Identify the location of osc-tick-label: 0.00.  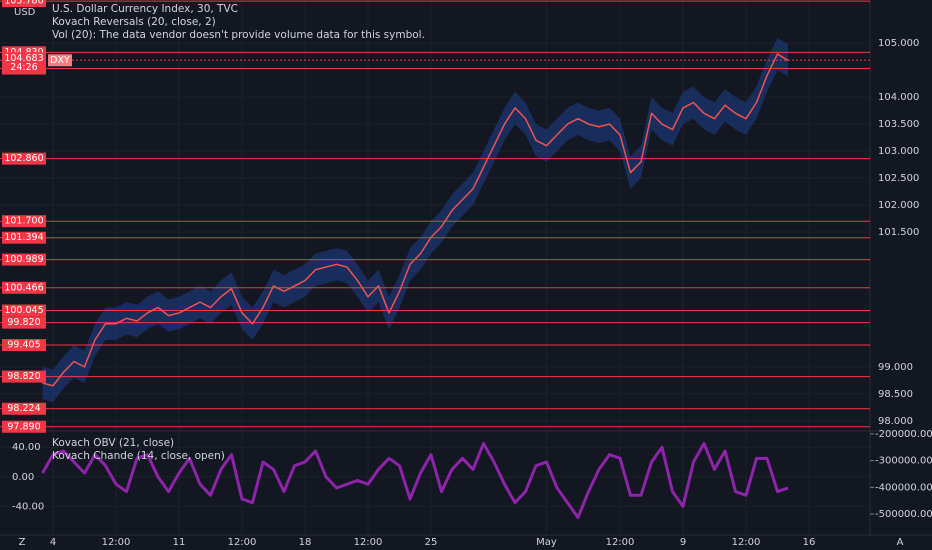
(23, 477).